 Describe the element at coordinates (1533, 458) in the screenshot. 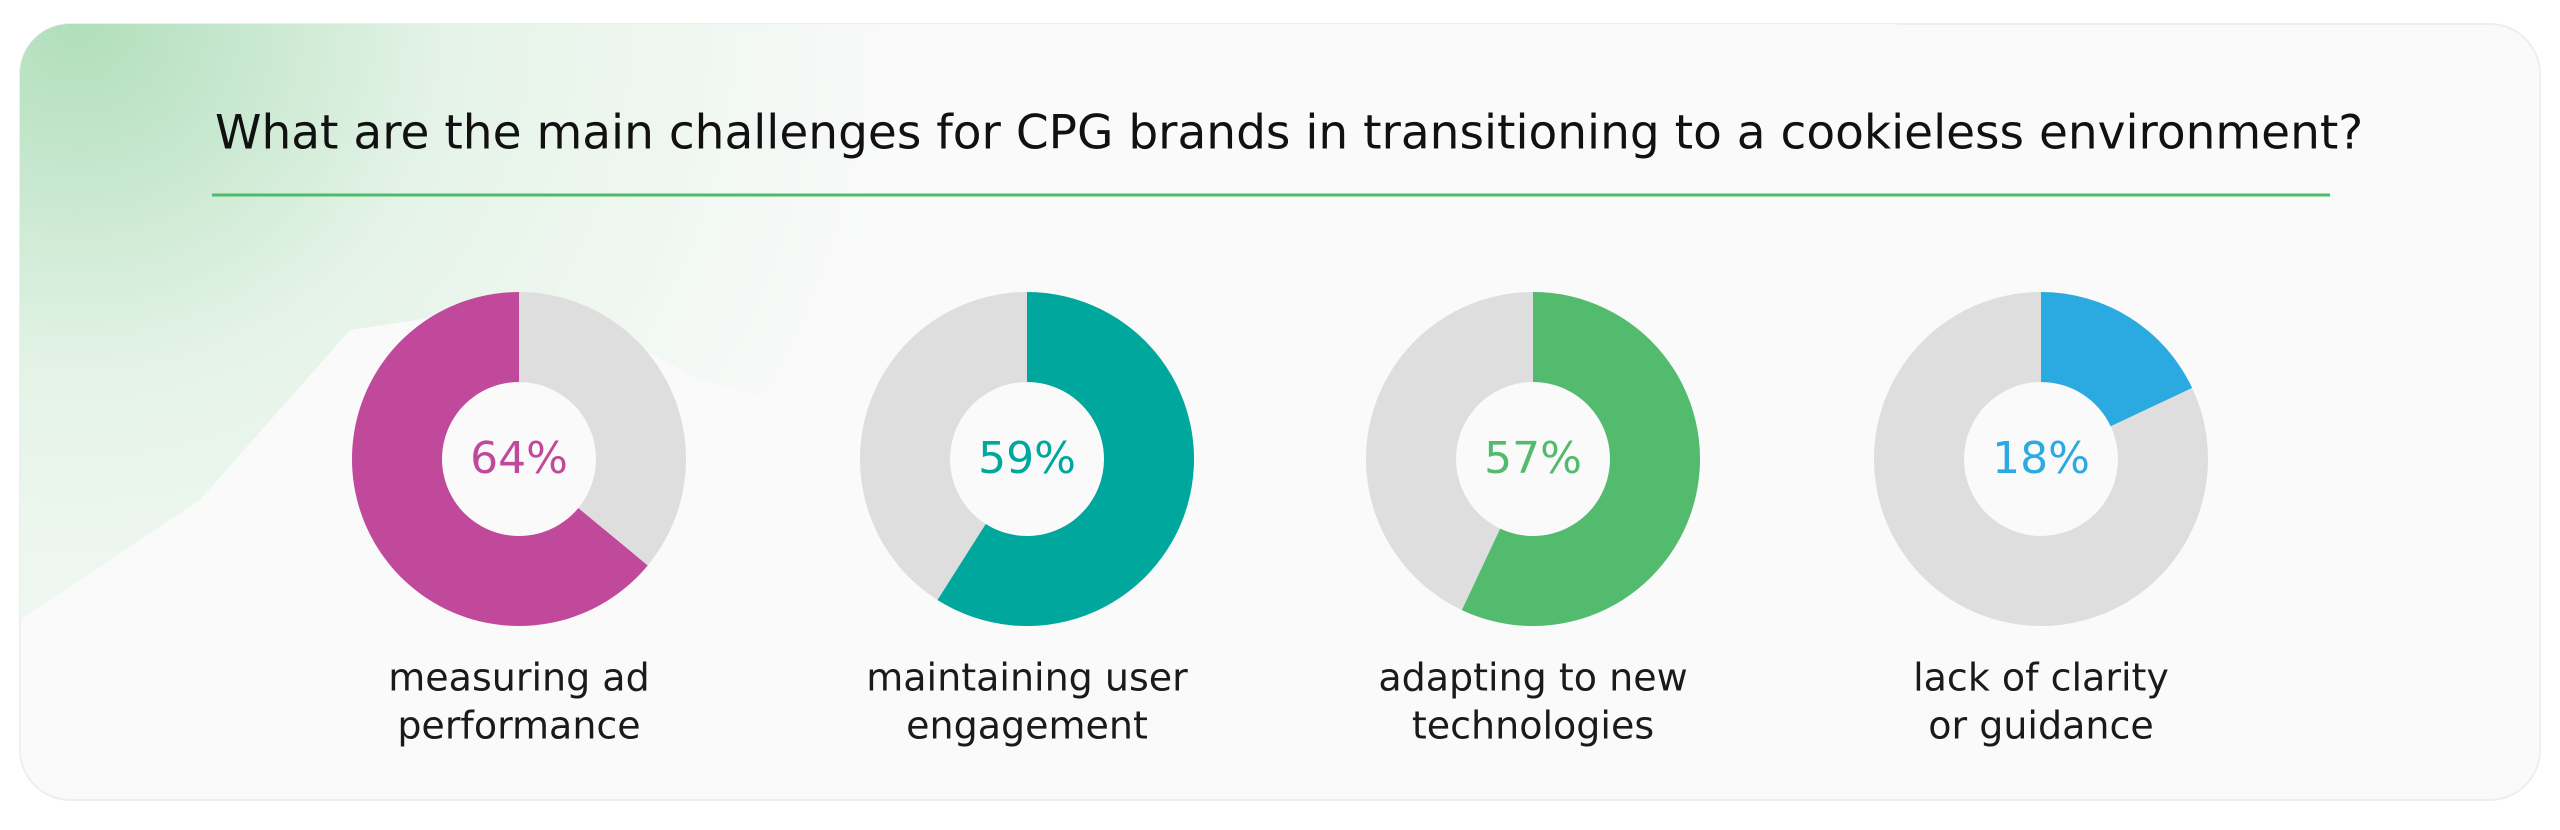

I see `value-label: 57%` at that location.